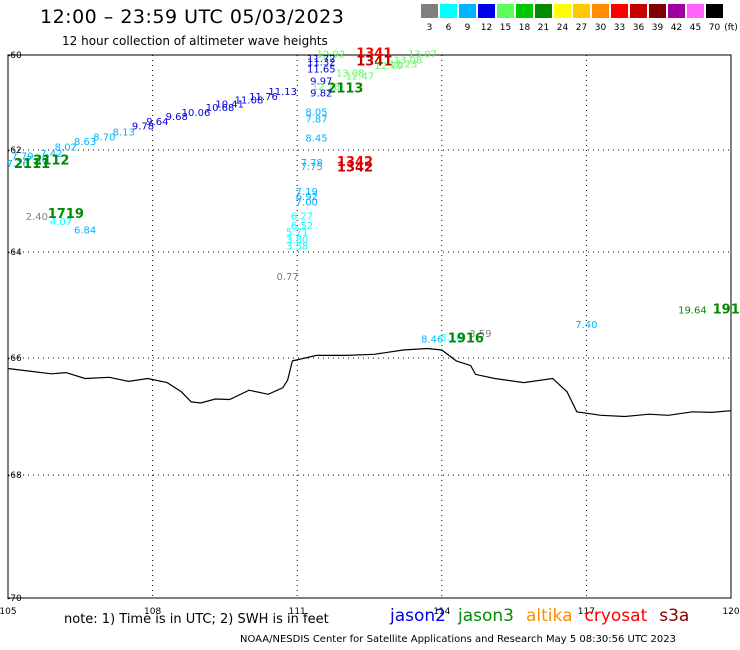  What do you see at coordinates (321, 93) in the screenshot?
I see `wave-height-label: 9.82` at bounding box center [321, 93].